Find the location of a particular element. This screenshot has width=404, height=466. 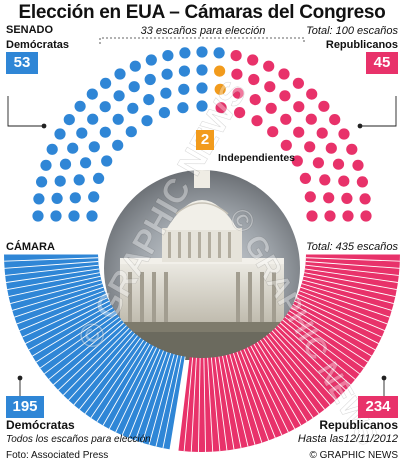

senate-rep-count: 45 is located at coordinates (382, 62).